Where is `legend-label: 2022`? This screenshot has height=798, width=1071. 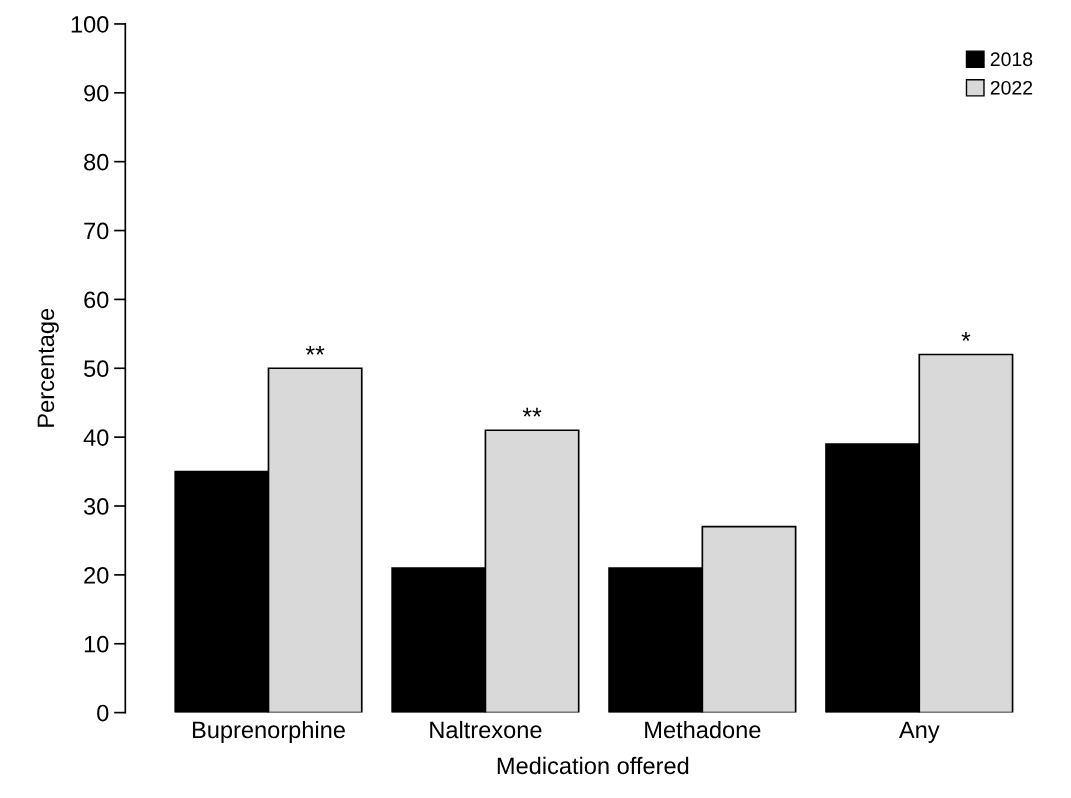
legend-label: 2022 is located at coordinates (1011, 87).